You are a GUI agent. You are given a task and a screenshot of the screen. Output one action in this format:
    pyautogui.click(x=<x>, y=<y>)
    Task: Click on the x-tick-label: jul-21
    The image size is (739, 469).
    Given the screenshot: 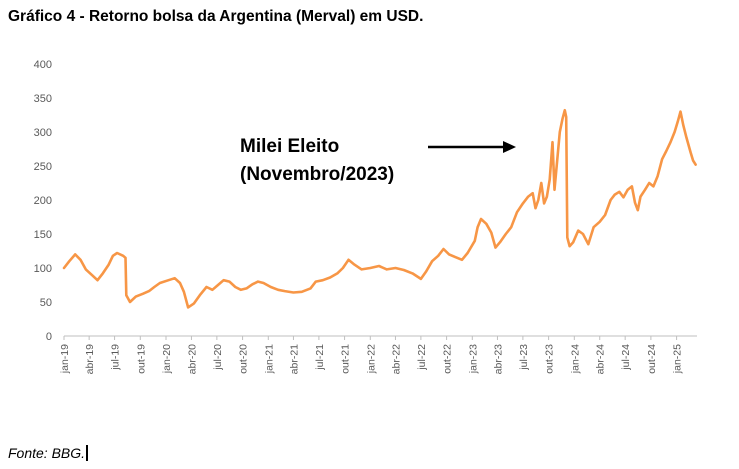 What is the action you would take?
    pyautogui.click(x=320, y=357)
    